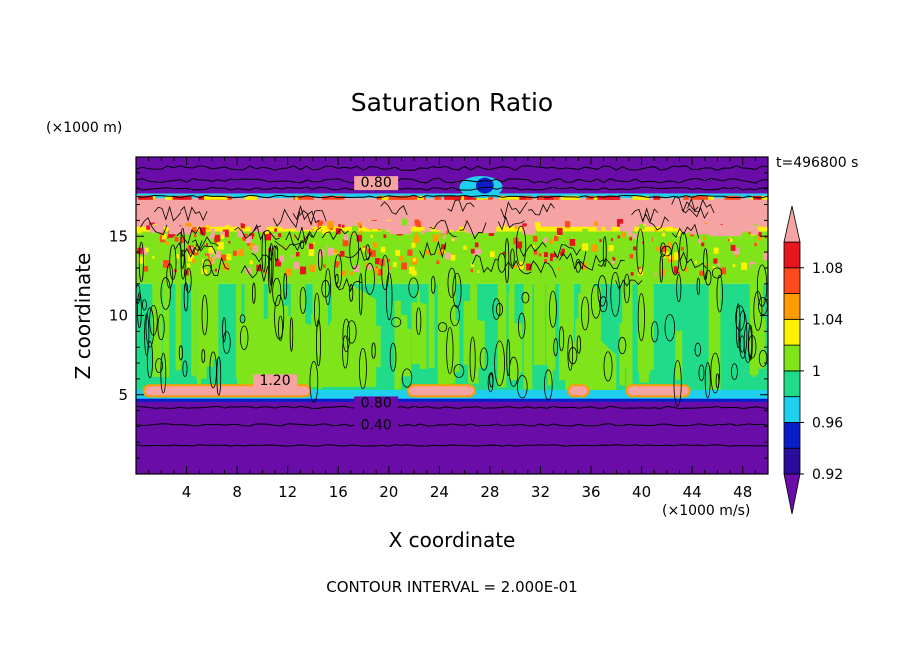  What do you see at coordinates (452, 102) in the screenshot?
I see `chart-title: Saturation Ratio` at bounding box center [452, 102].